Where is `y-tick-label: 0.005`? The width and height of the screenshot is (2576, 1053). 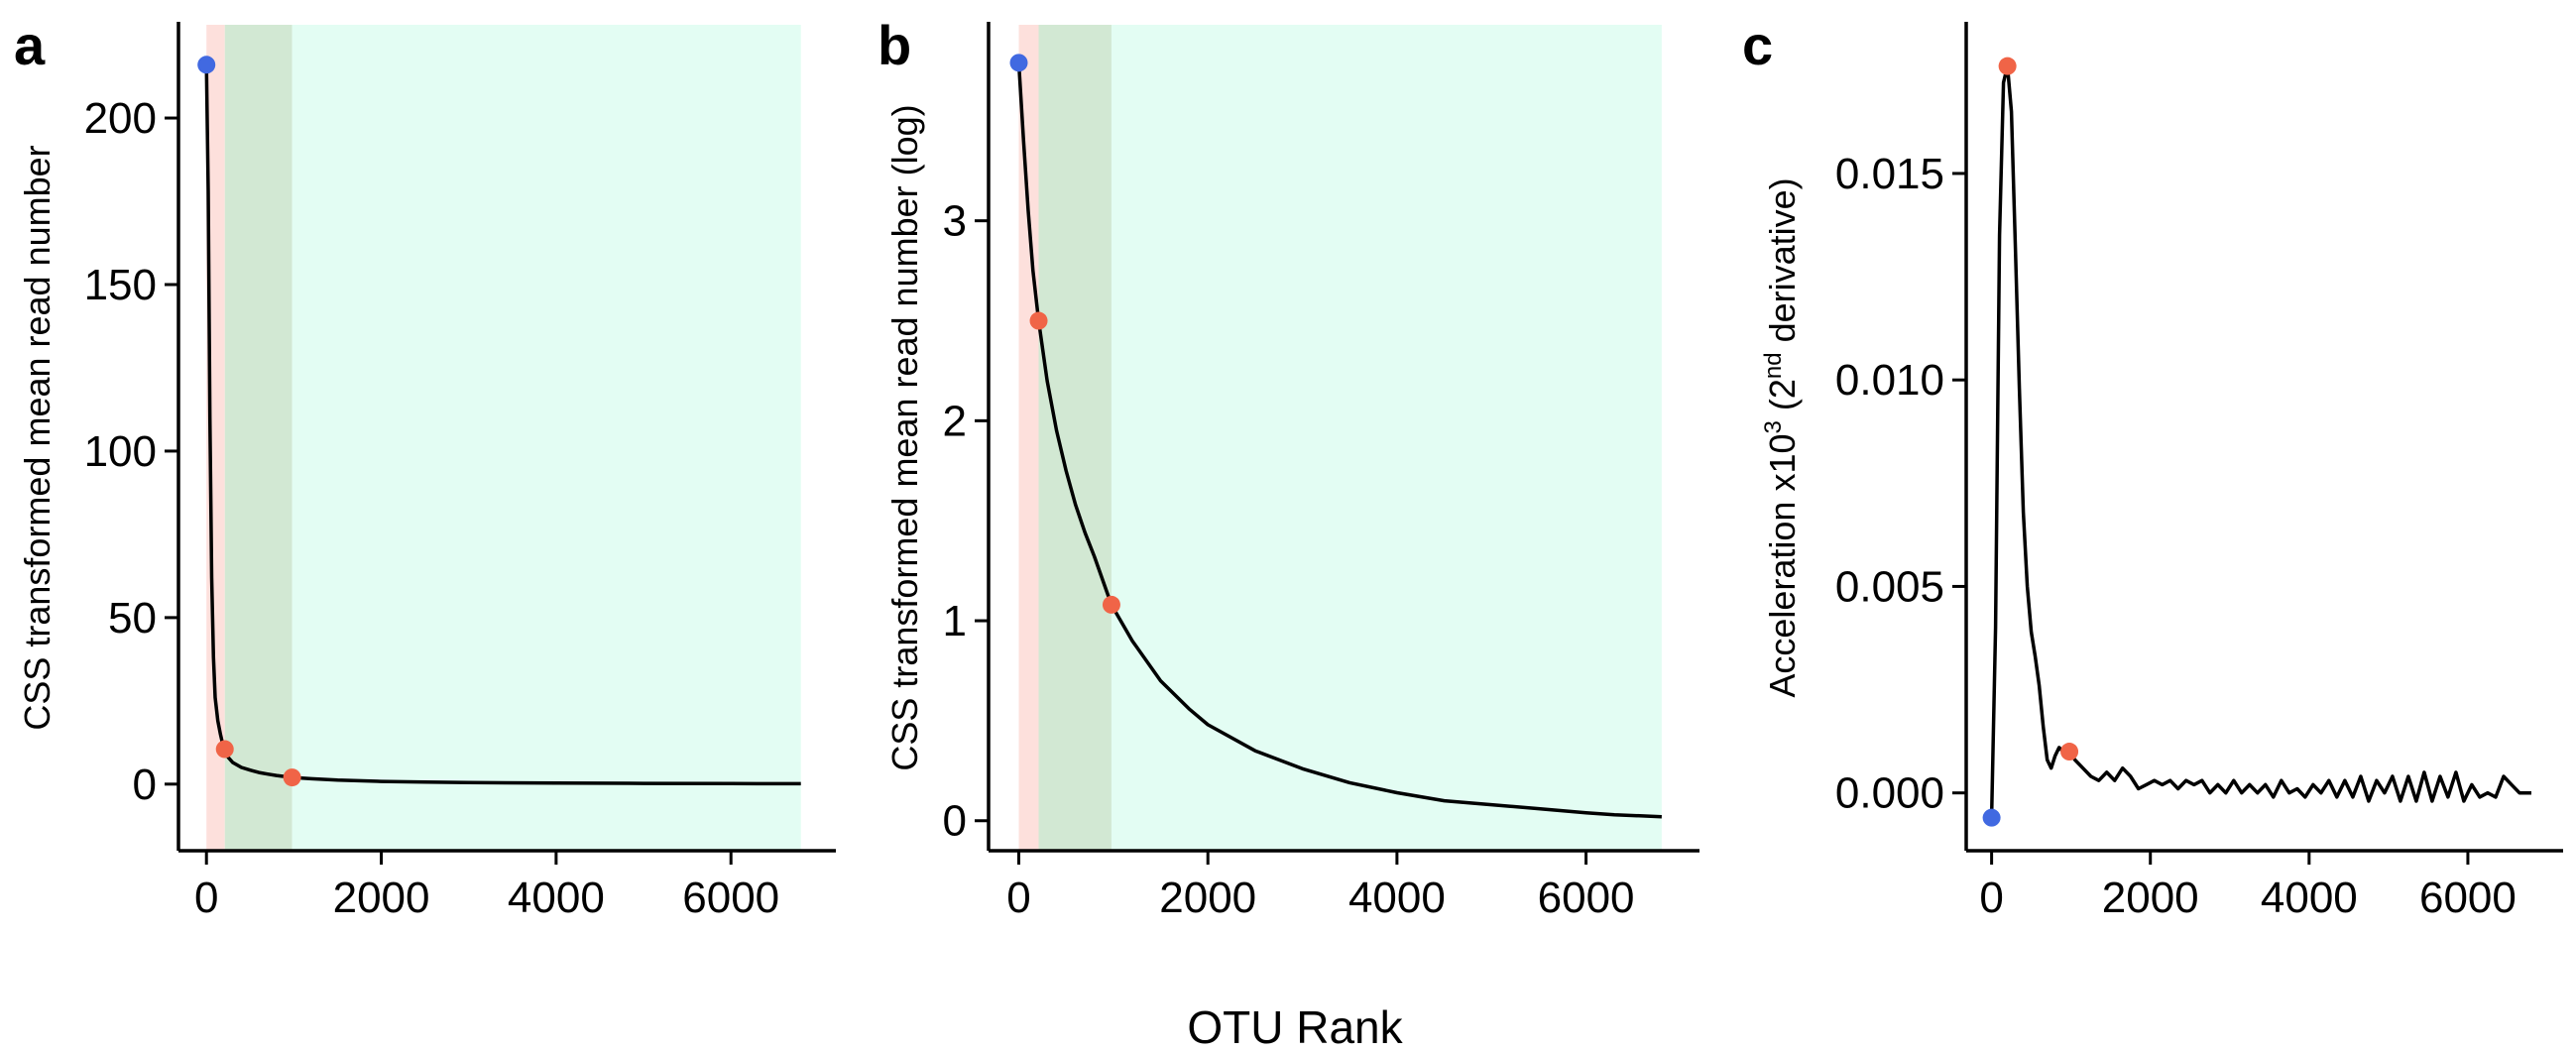 y-tick-label: 0.005 is located at coordinates (1890, 586).